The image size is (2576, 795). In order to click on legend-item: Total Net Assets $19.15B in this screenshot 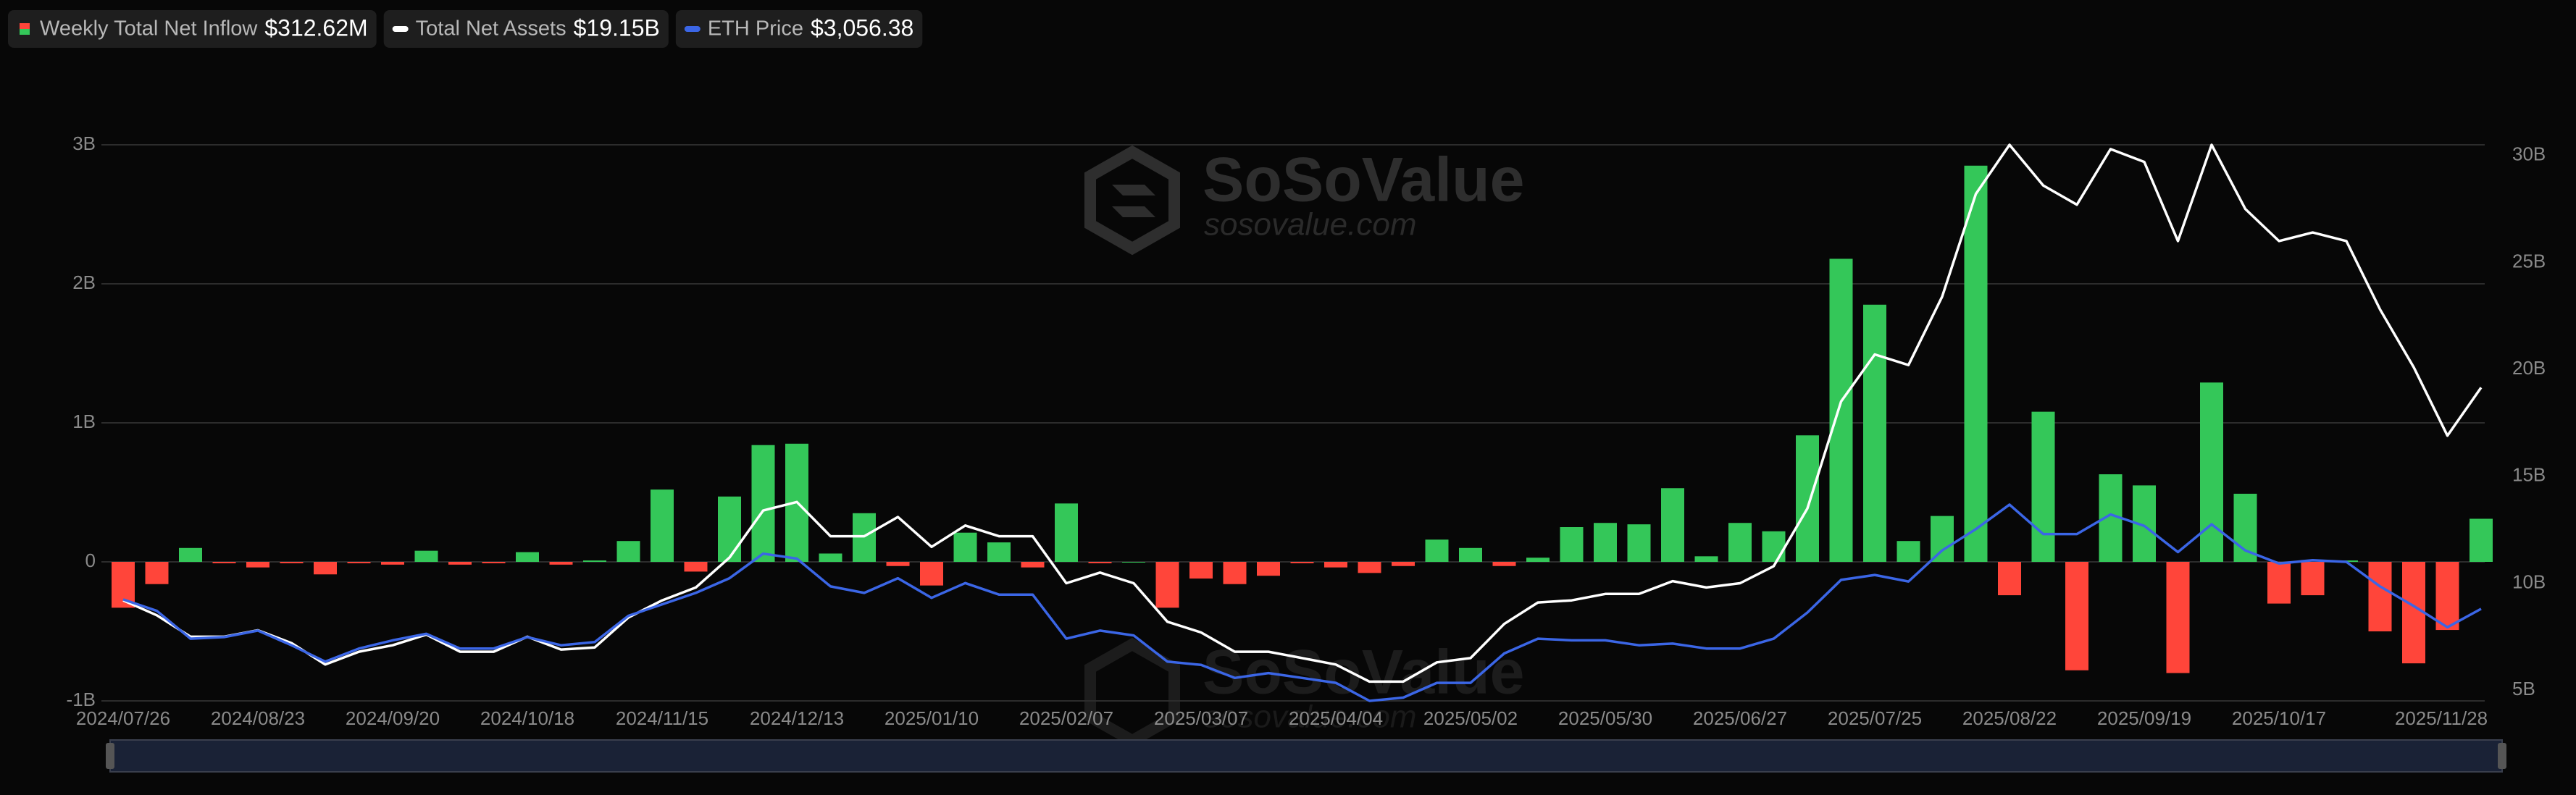, I will do `click(526, 29)`.